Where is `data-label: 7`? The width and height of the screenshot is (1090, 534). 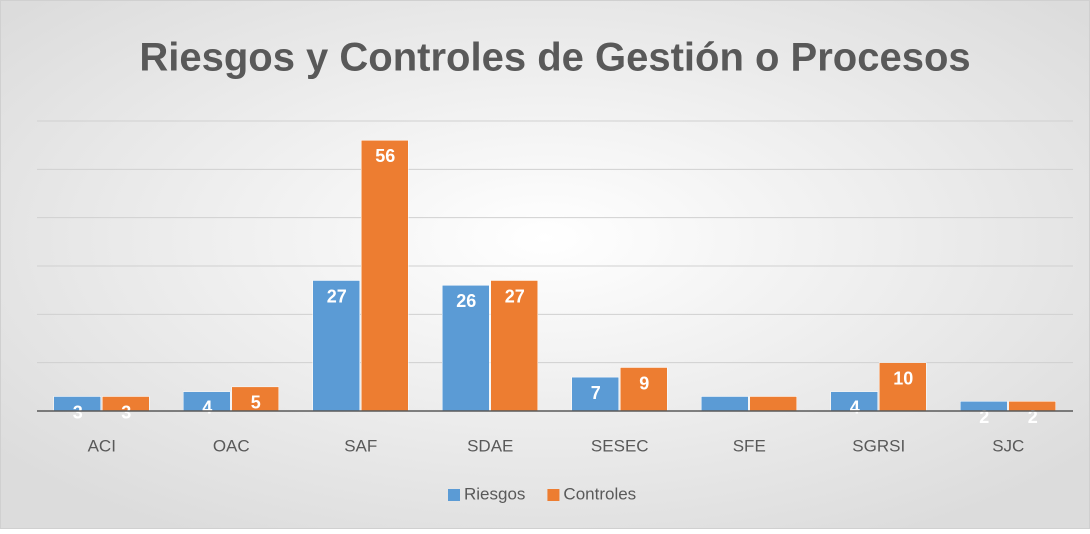 data-label: 7 is located at coordinates (596, 393).